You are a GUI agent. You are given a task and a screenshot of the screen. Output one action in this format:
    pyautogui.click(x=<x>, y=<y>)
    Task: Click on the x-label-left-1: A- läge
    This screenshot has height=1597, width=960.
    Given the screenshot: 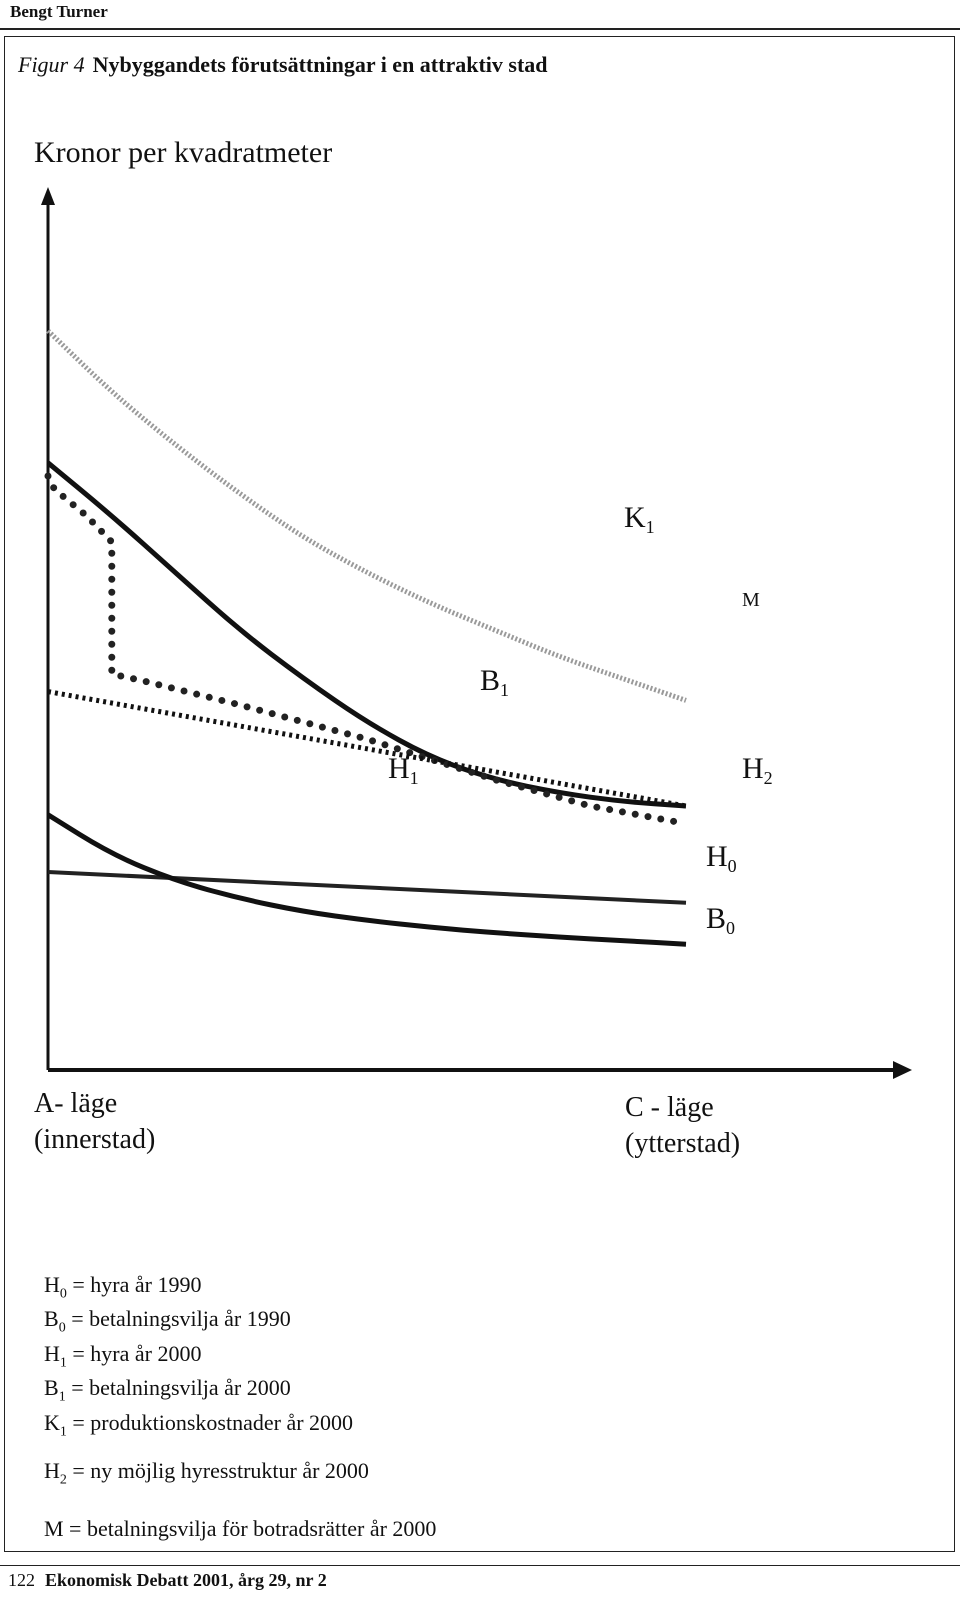 What is the action you would take?
    pyautogui.click(x=75, y=1103)
    